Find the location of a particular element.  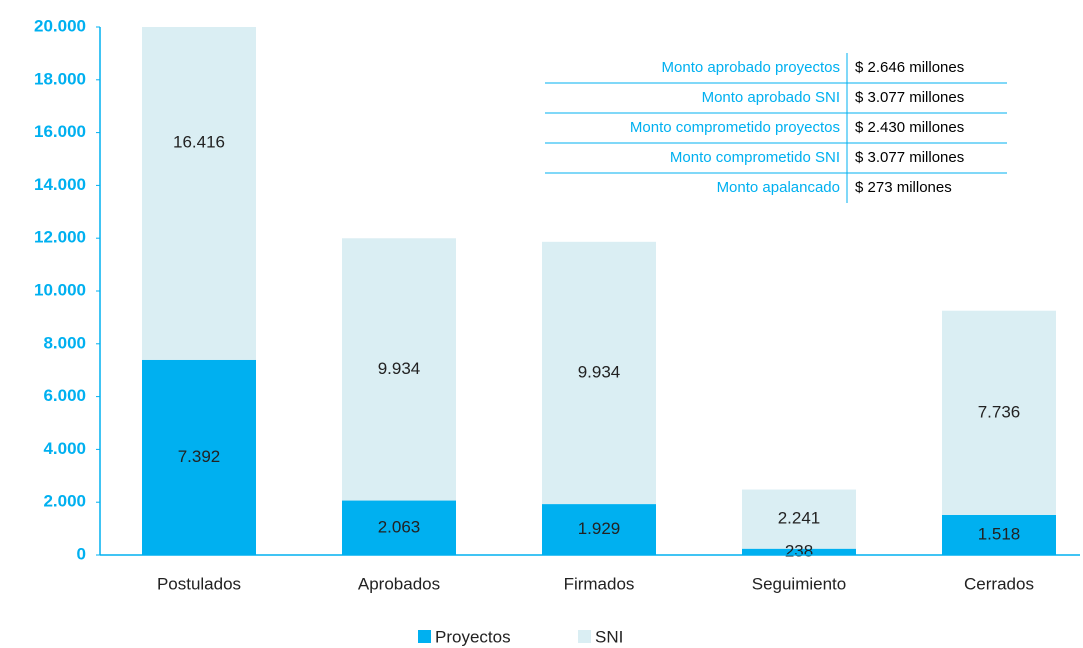

y-tick-label: 16.000 is located at coordinates (60, 131).